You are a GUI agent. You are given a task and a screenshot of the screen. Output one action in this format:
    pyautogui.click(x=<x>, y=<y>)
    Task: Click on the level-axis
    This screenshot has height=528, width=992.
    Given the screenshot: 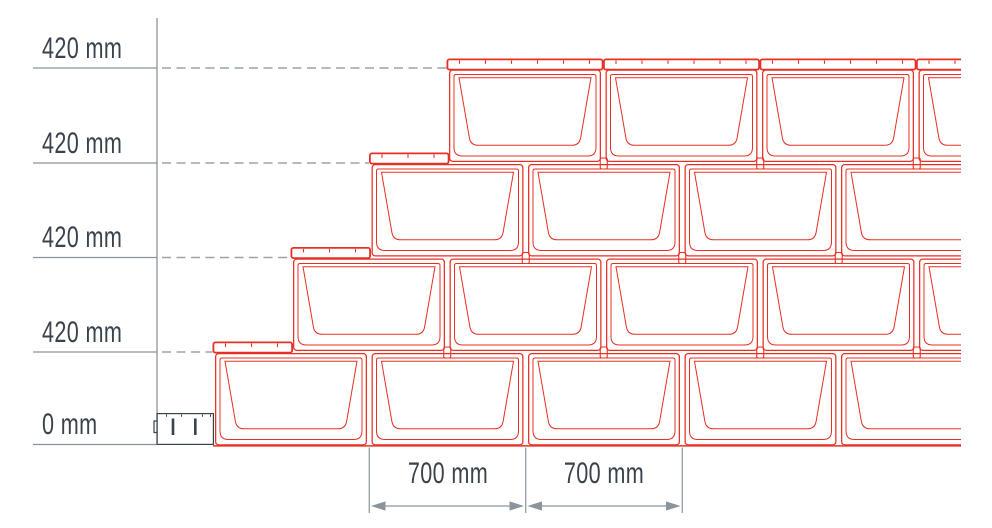 What is the action you would take?
    pyautogui.click(x=95, y=232)
    